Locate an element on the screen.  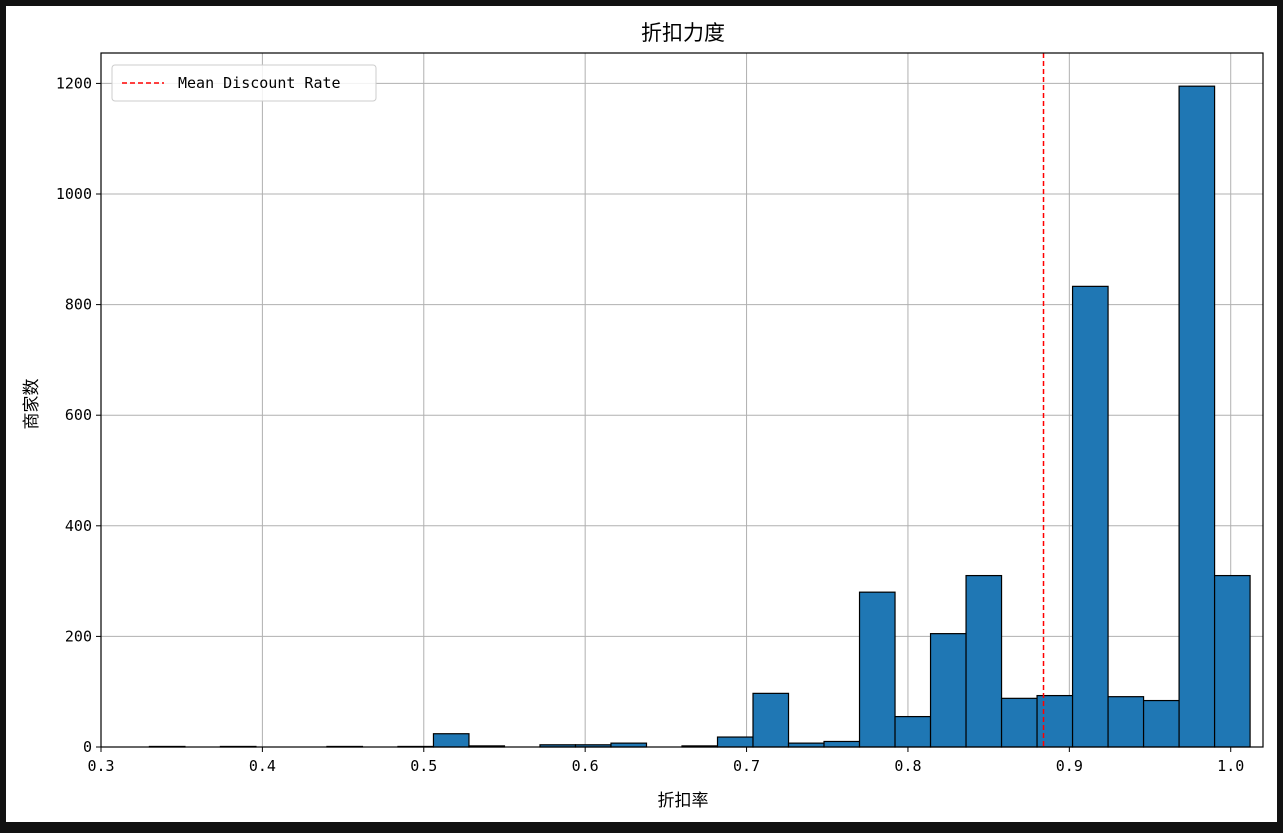
x-tick-label-3: 0.6 is located at coordinates (585, 766).